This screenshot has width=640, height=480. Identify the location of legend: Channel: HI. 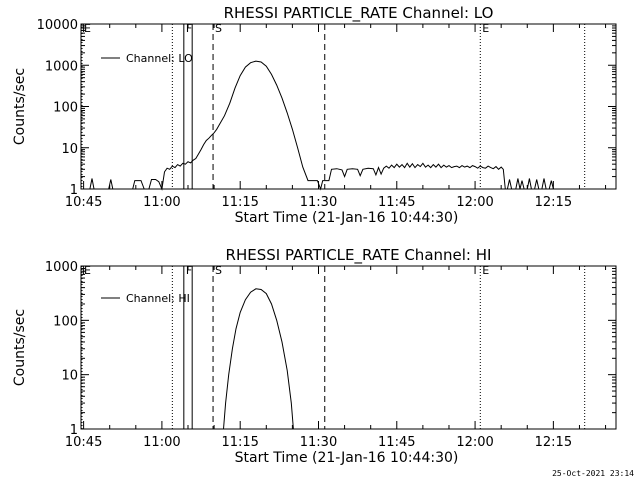
(145, 298).